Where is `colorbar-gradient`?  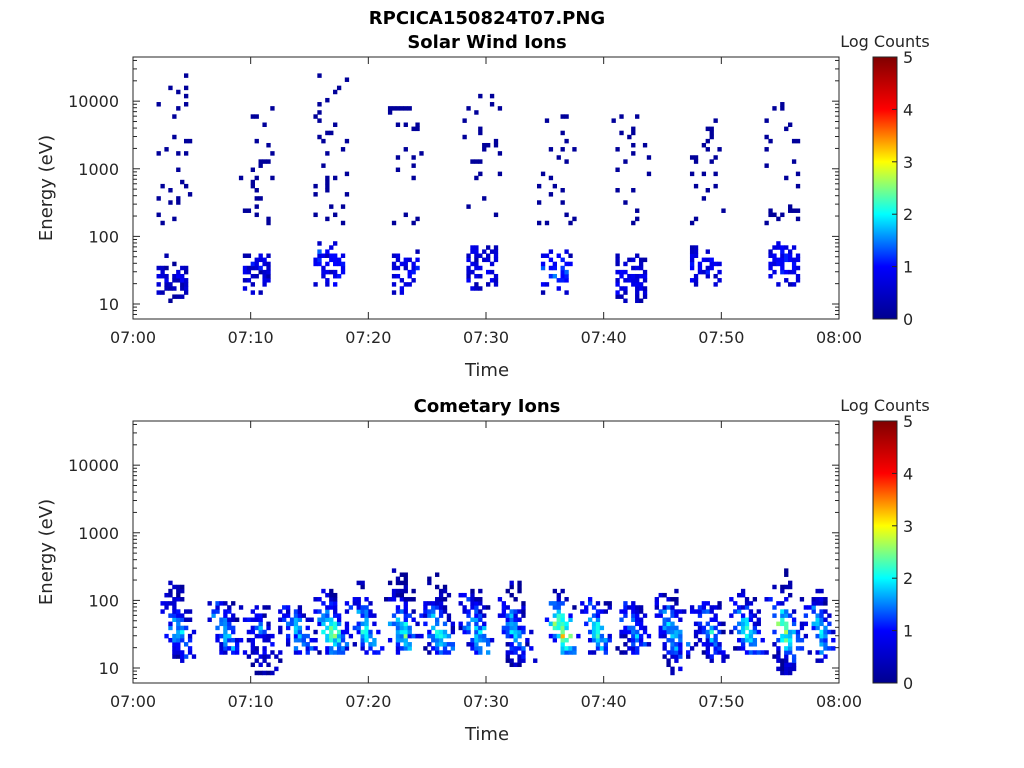 colorbar-gradient is located at coordinates (885, 552).